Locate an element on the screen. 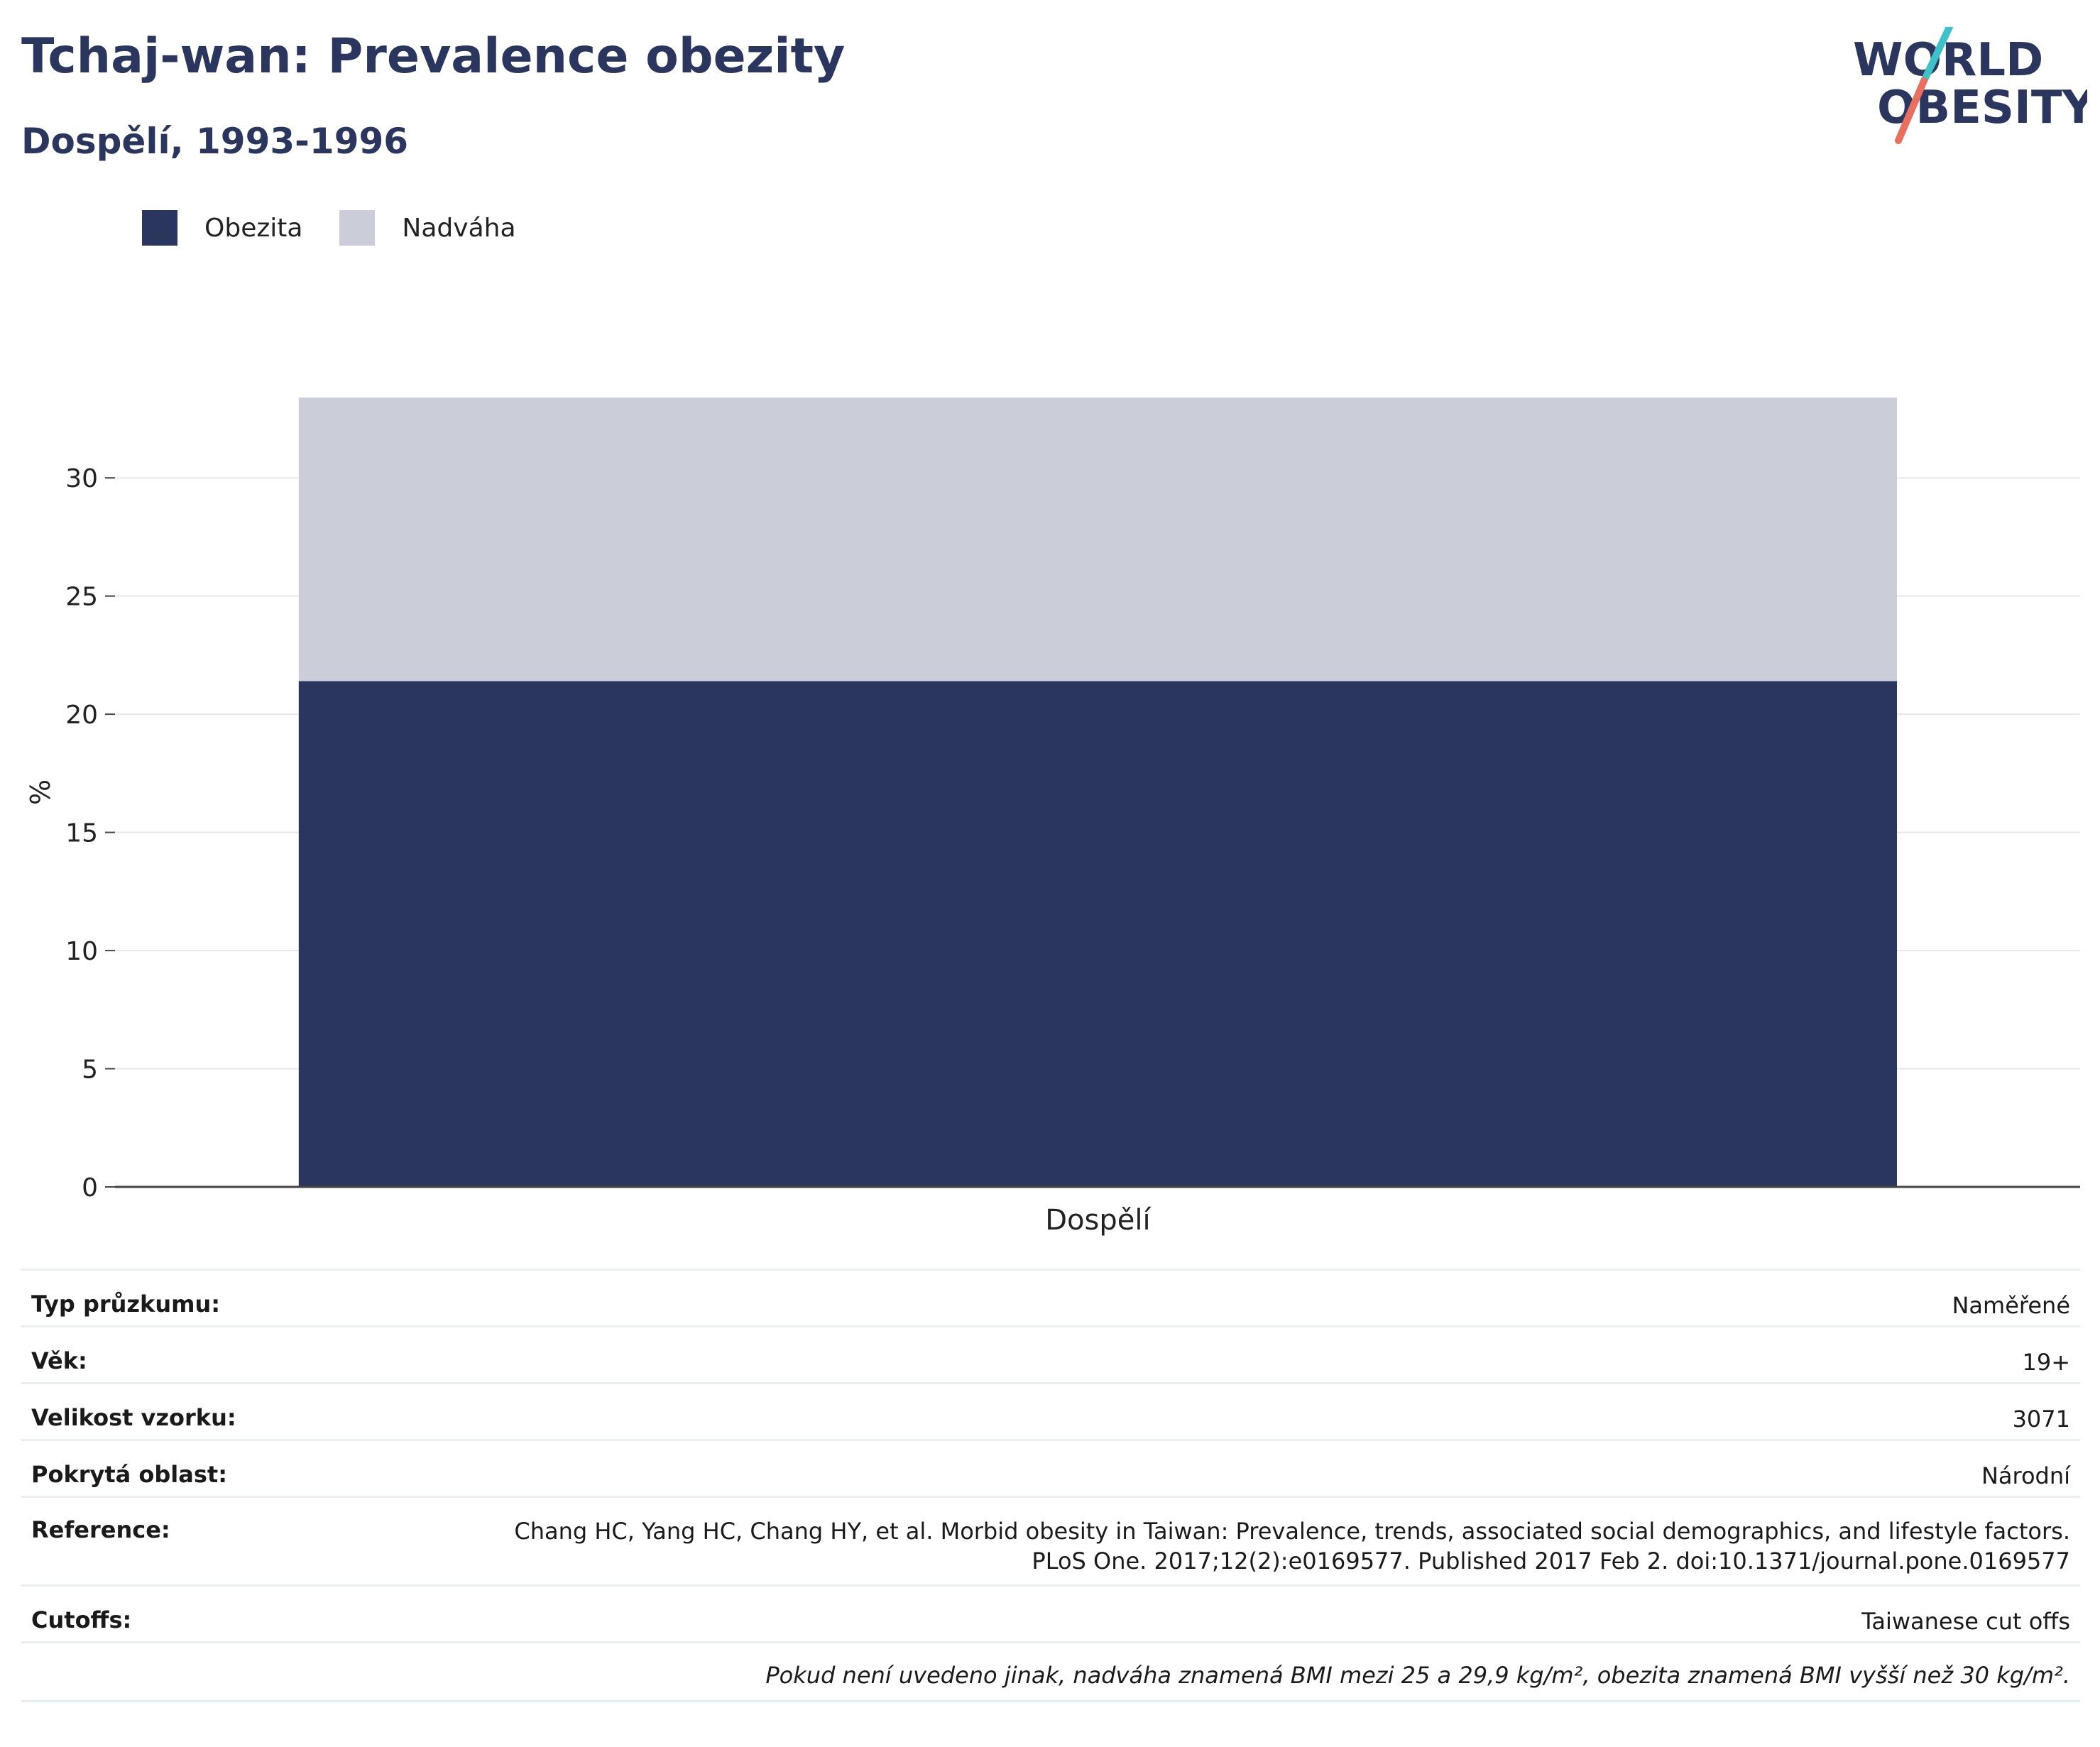 The height and width of the screenshot is (1747, 2100). y-tick-label: 25 is located at coordinates (81, 597).